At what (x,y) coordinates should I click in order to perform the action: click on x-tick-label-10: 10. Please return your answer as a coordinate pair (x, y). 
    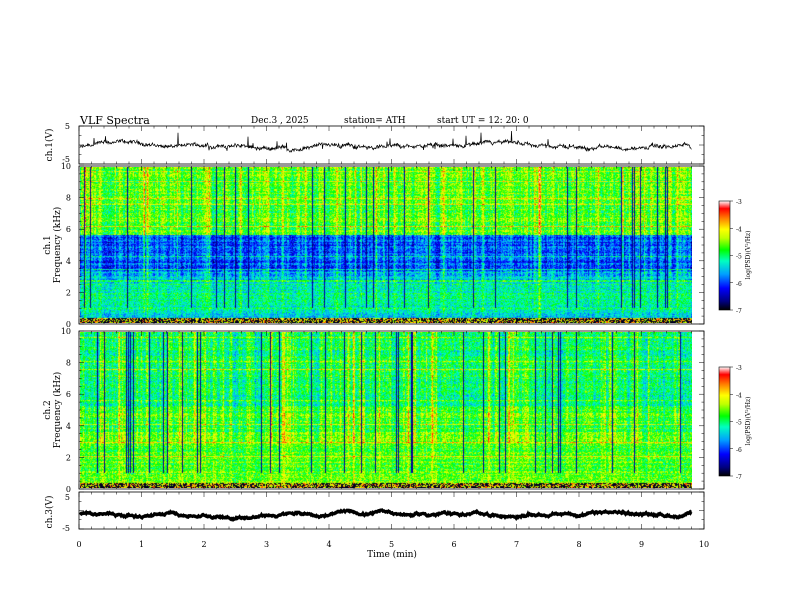
    Looking at the image, I should click on (704, 544).